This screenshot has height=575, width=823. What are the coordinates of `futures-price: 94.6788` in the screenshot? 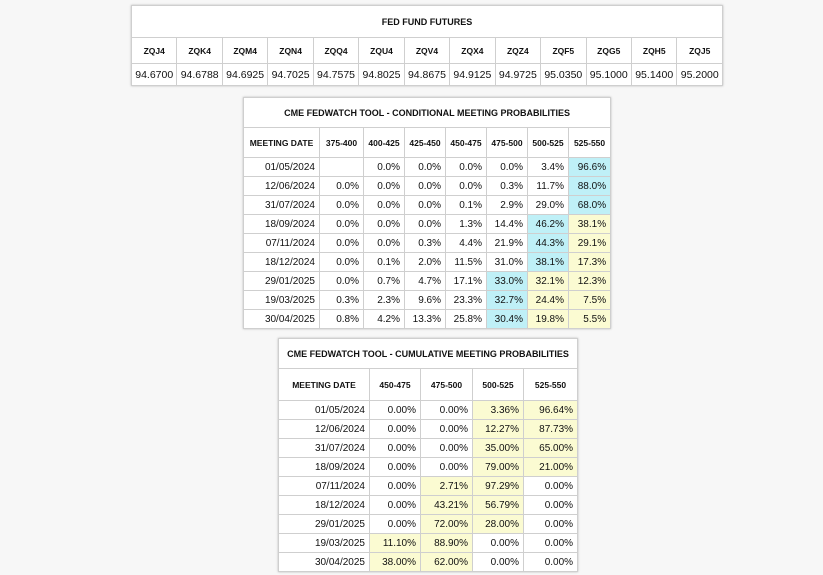 It's located at (199, 74).